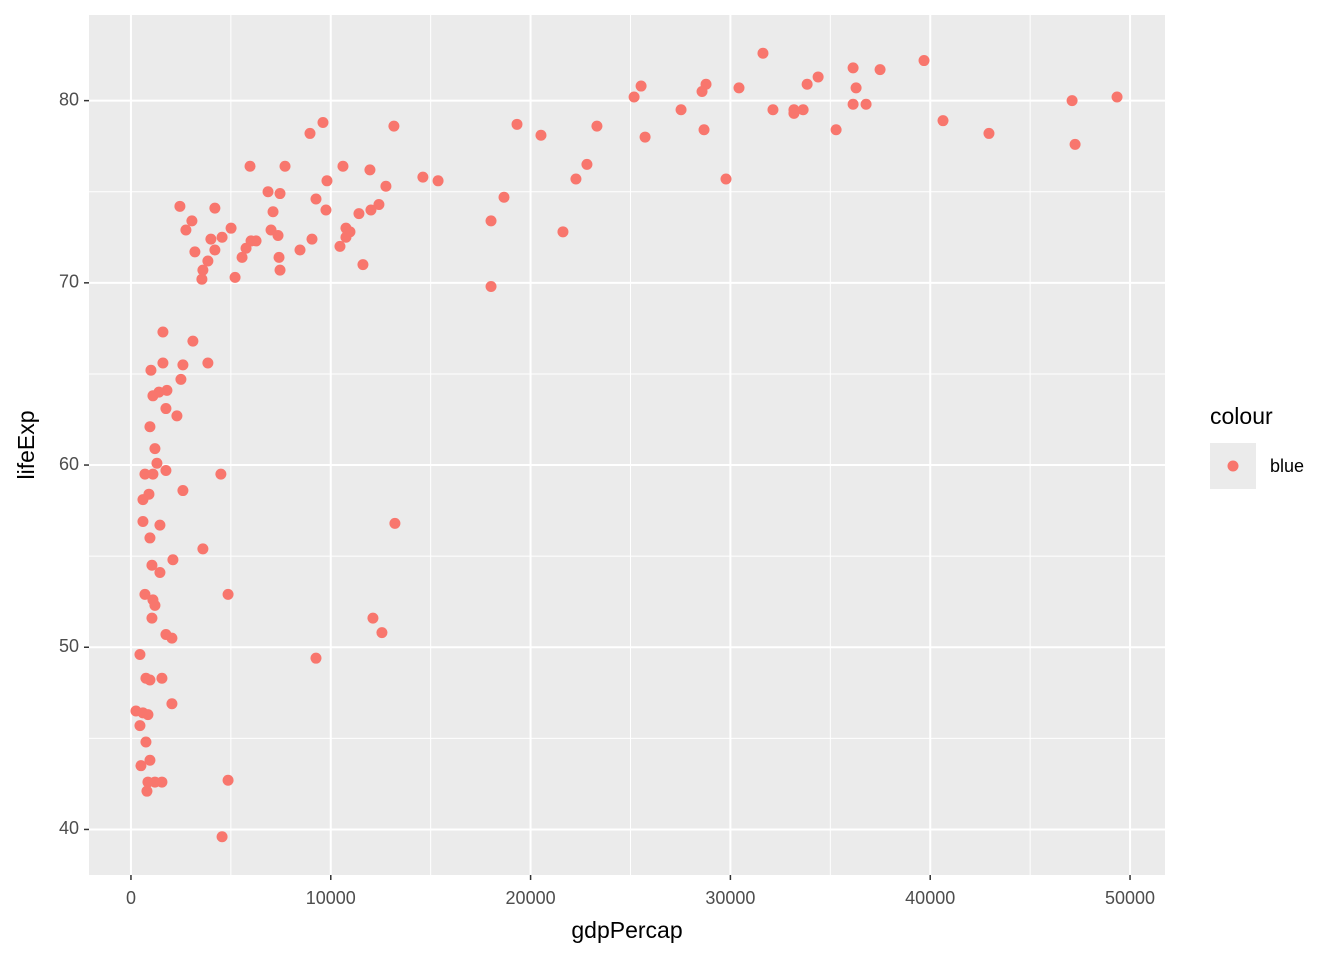 The width and height of the screenshot is (1344, 965). I want to click on y-tick-label: 40, so click(69, 828).